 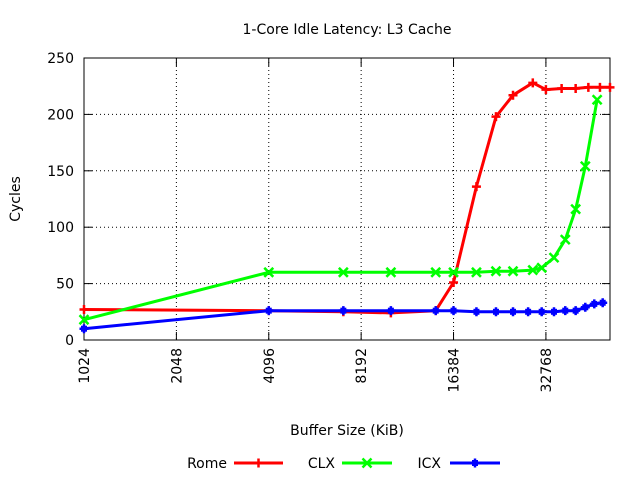 What do you see at coordinates (207, 464) in the screenshot?
I see `legend-label-rome: Rome` at bounding box center [207, 464].